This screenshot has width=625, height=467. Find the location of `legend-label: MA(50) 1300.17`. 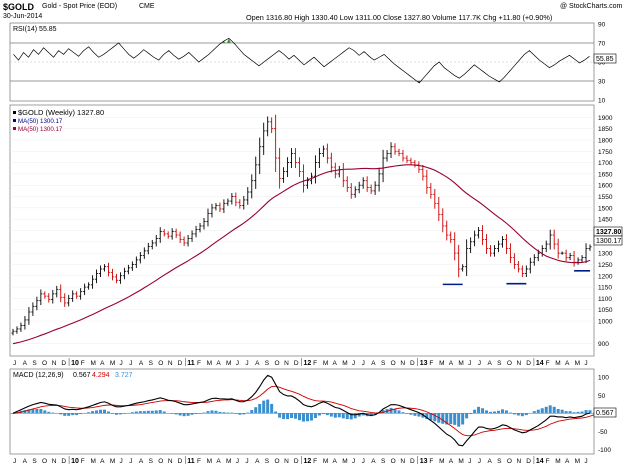

legend-label: MA(50) 1300.17 is located at coordinates (40, 121).